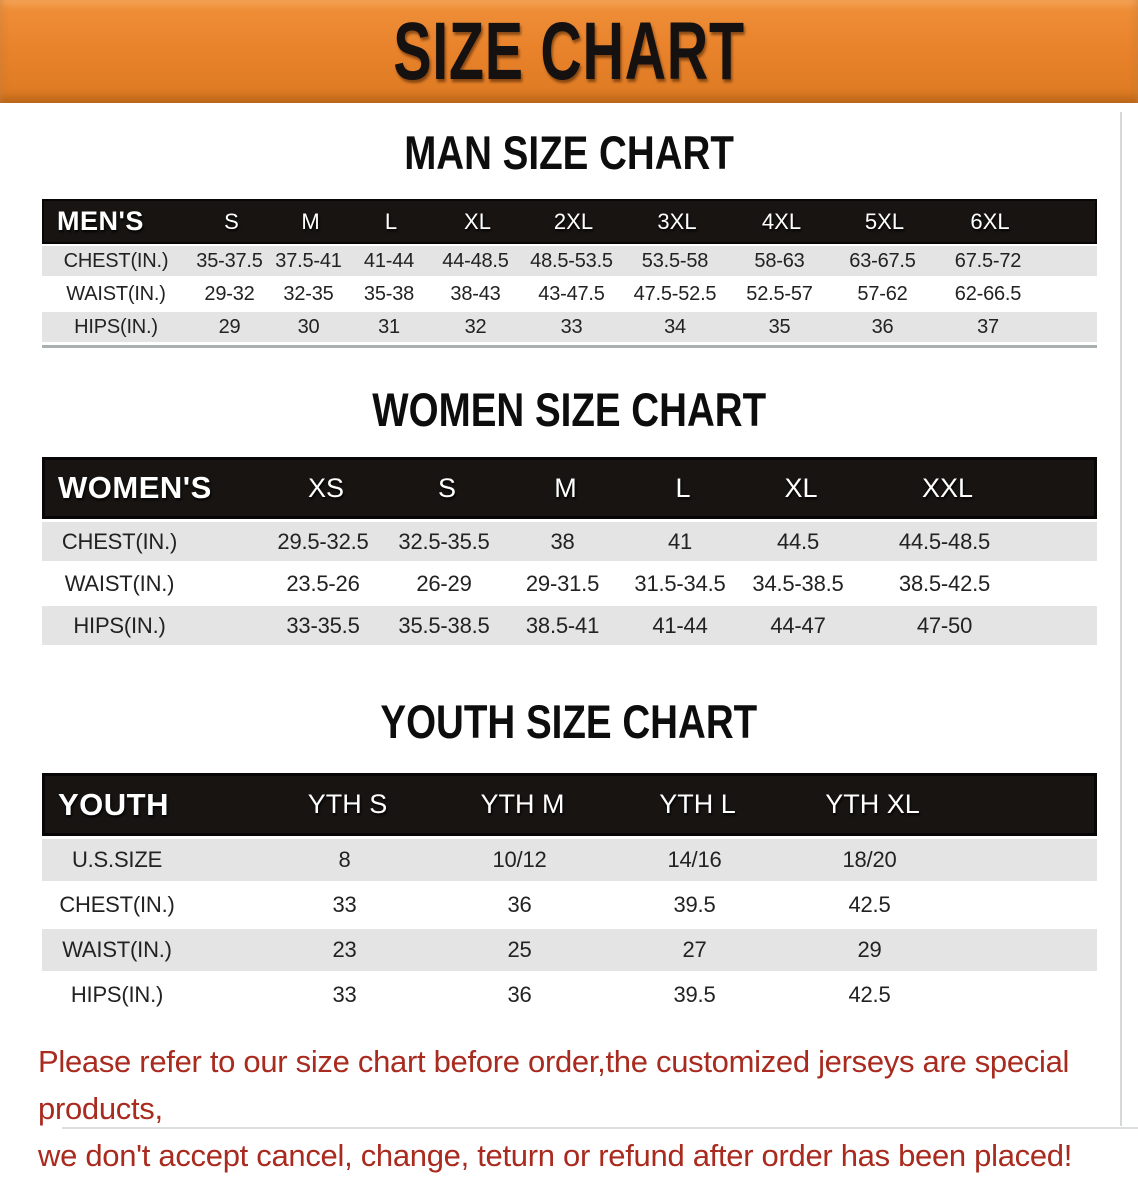 This screenshot has width=1138, height=1179. I want to click on size-header-cell: YTH M, so click(522, 804).